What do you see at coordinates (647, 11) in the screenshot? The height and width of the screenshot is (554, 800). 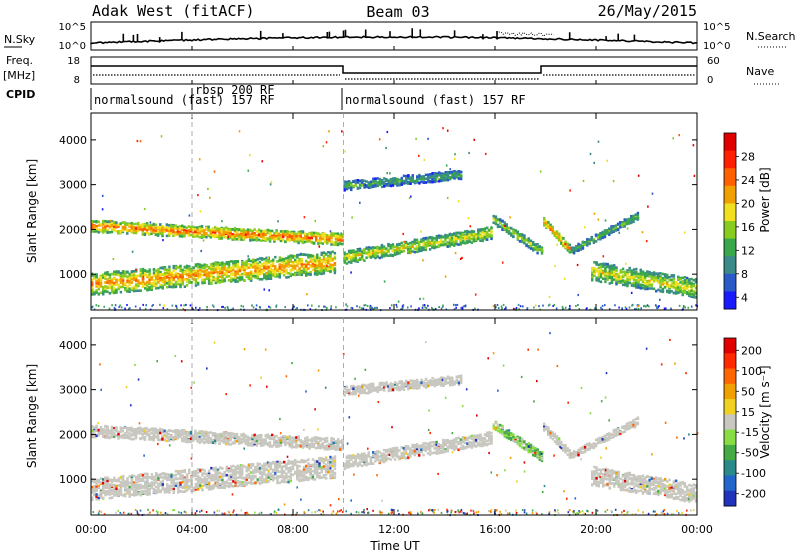 I see `date-title: 26/May/2015` at bounding box center [647, 11].